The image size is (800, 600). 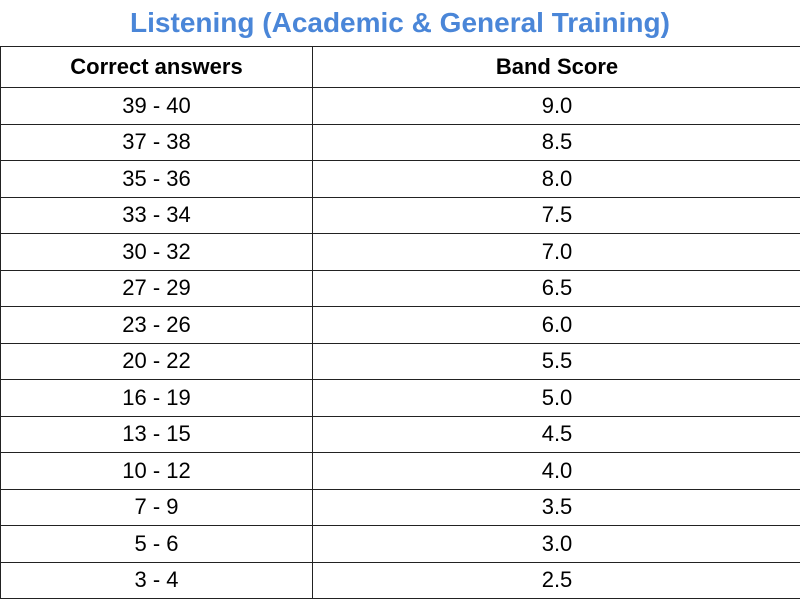 I want to click on band-score-cell: 2.5, so click(x=556, y=580).